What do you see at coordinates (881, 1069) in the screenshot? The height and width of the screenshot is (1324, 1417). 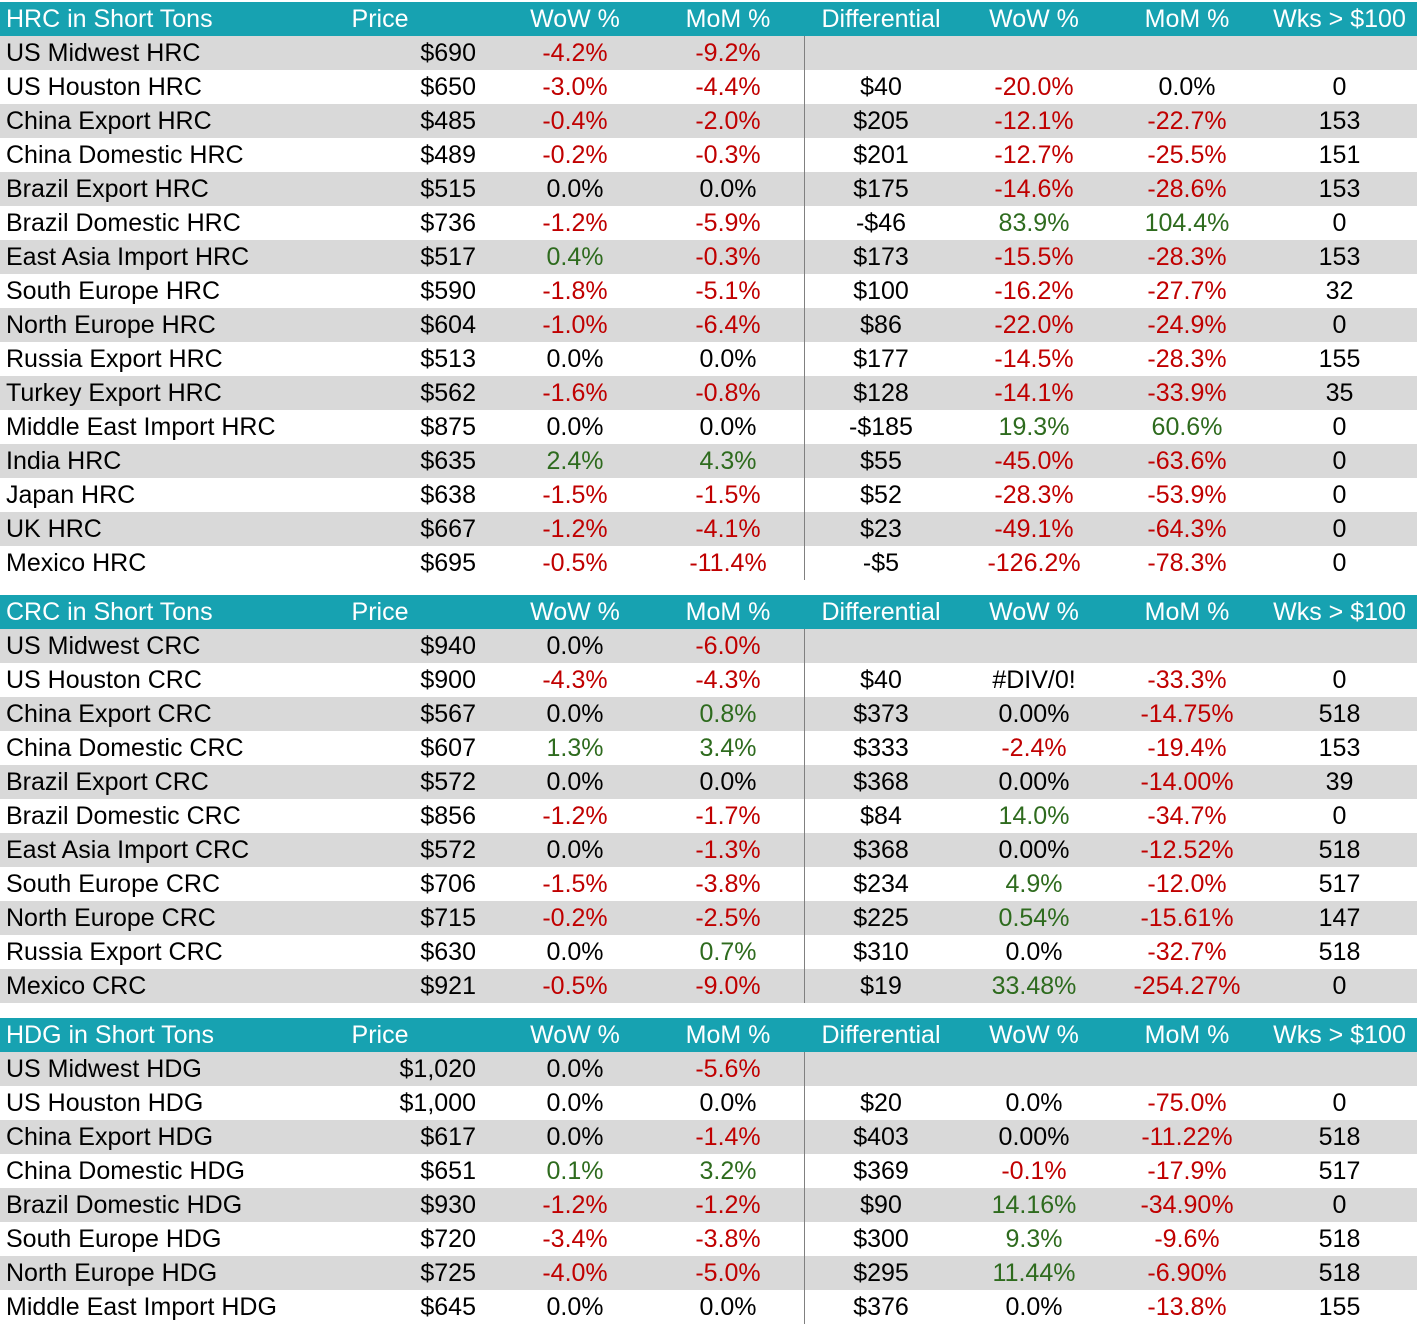 I see `hdg-cell-diff` at bounding box center [881, 1069].